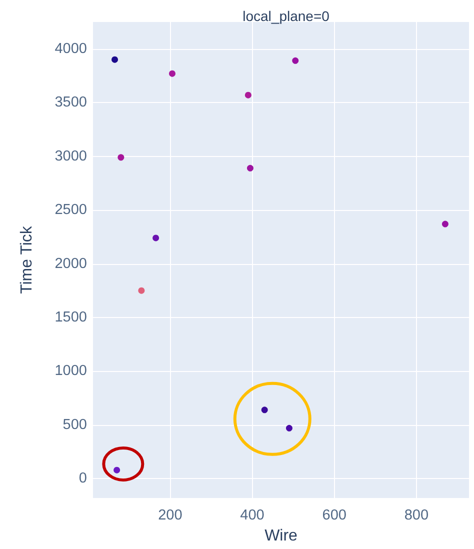 The height and width of the screenshot is (549, 474). What do you see at coordinates (416, 516) in the screenshot?
I see `x-tick-label: 800` at bounding box center [416, 516].